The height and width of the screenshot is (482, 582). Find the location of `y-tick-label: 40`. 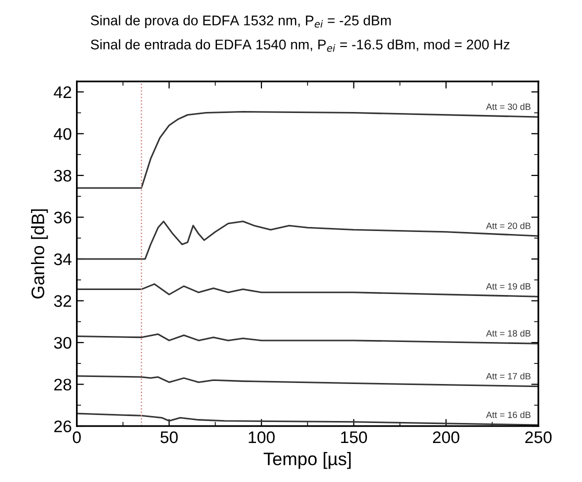

y-tick-label: 40 is located at coordinates (63, 134).